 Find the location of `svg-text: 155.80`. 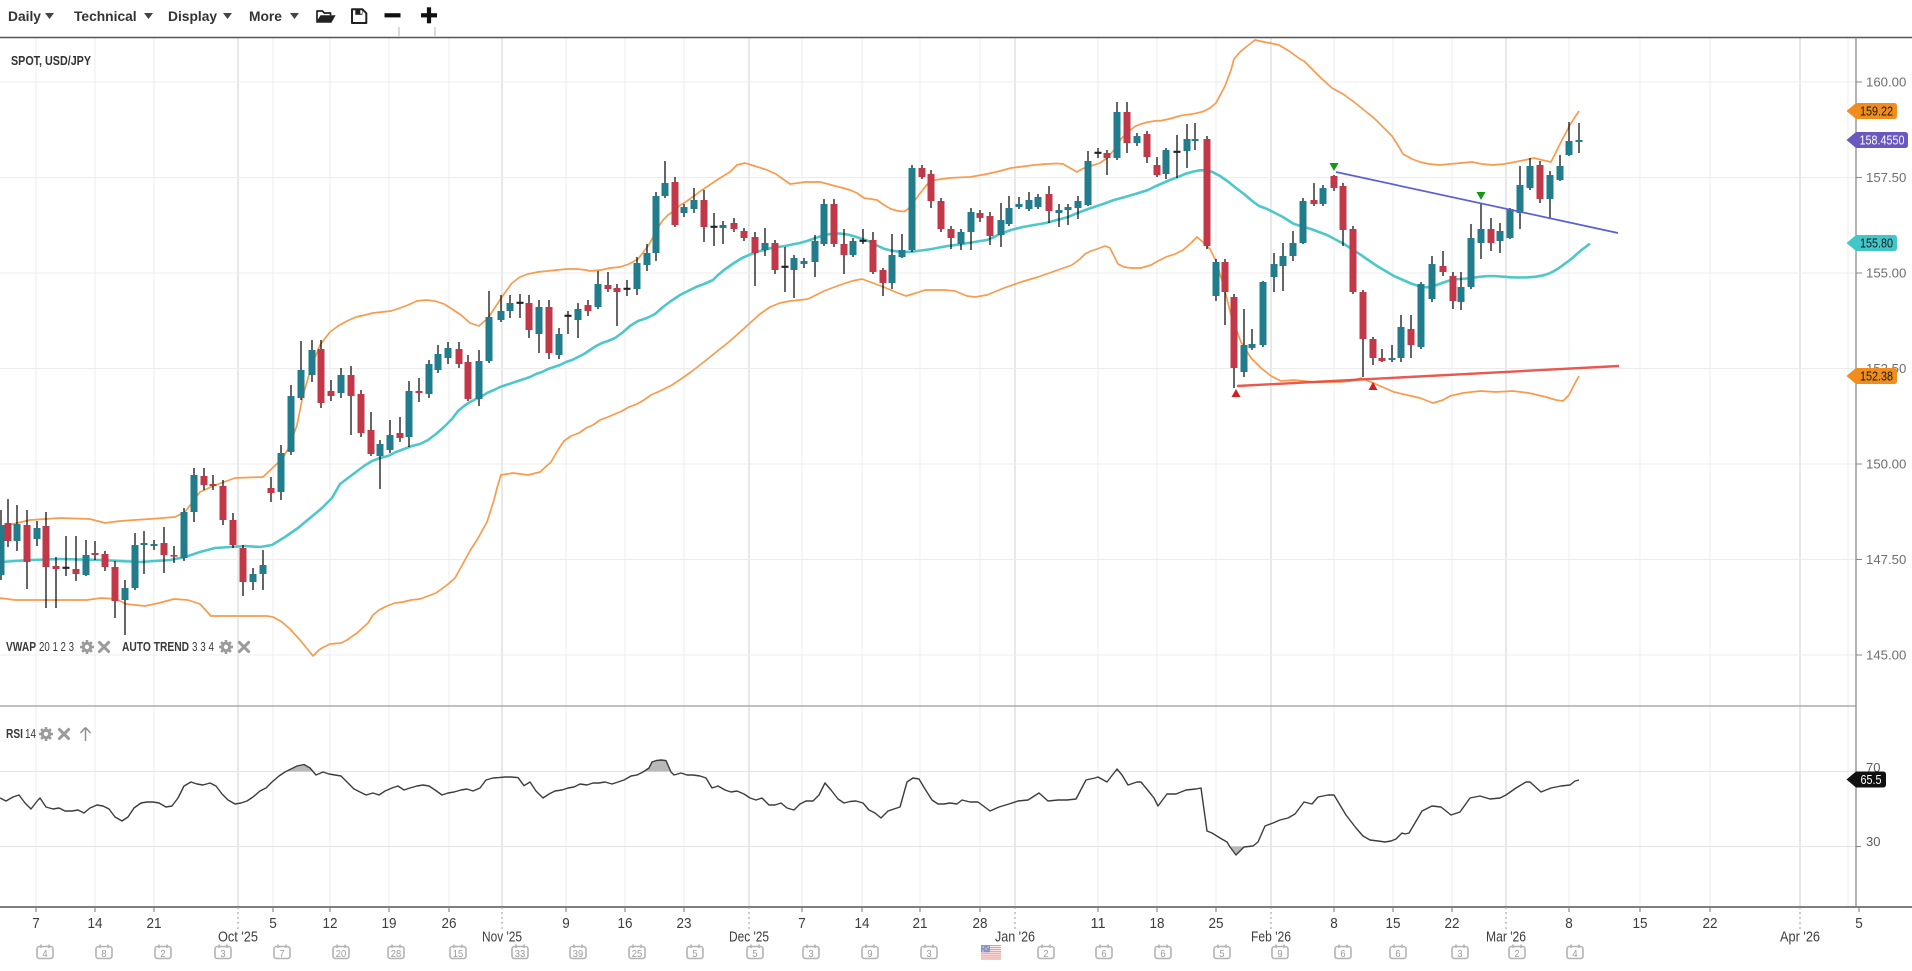

svg-text: 155.80 is located at coordinates (1876, 243).